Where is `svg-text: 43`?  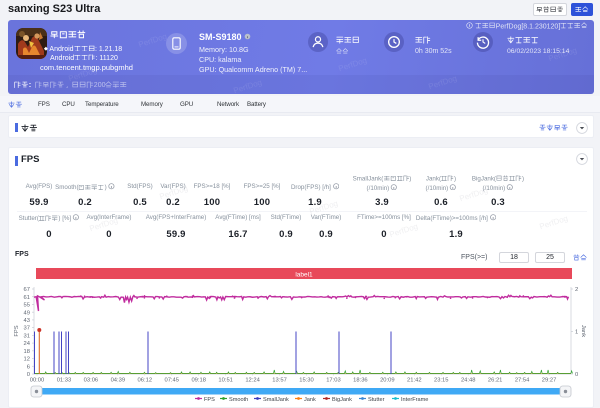
svg-text: 43 is located at coordinates (27, 321).